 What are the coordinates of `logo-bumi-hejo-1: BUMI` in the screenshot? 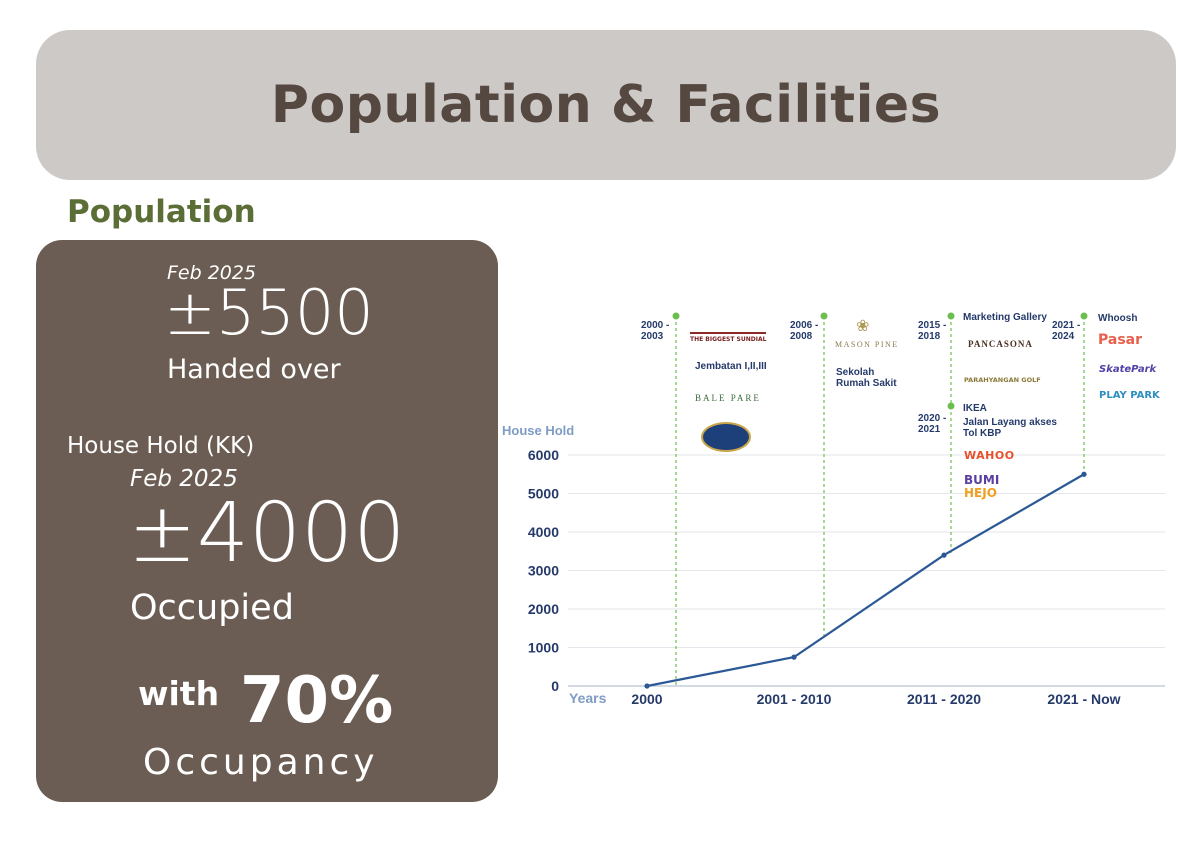 It's located at (982, 480).